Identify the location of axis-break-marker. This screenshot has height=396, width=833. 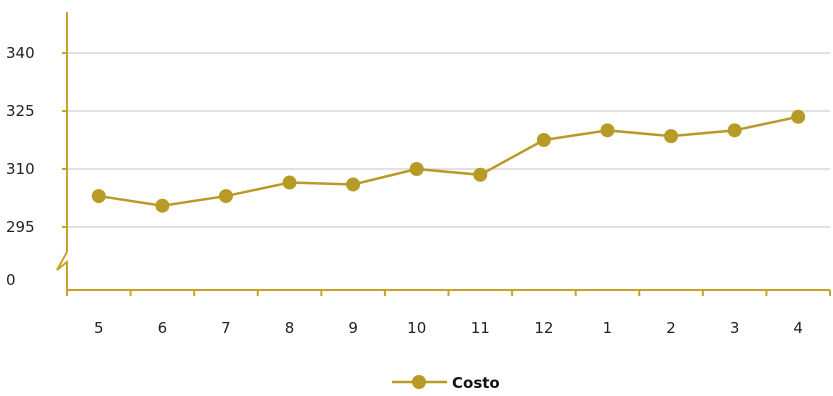
(62, 273).